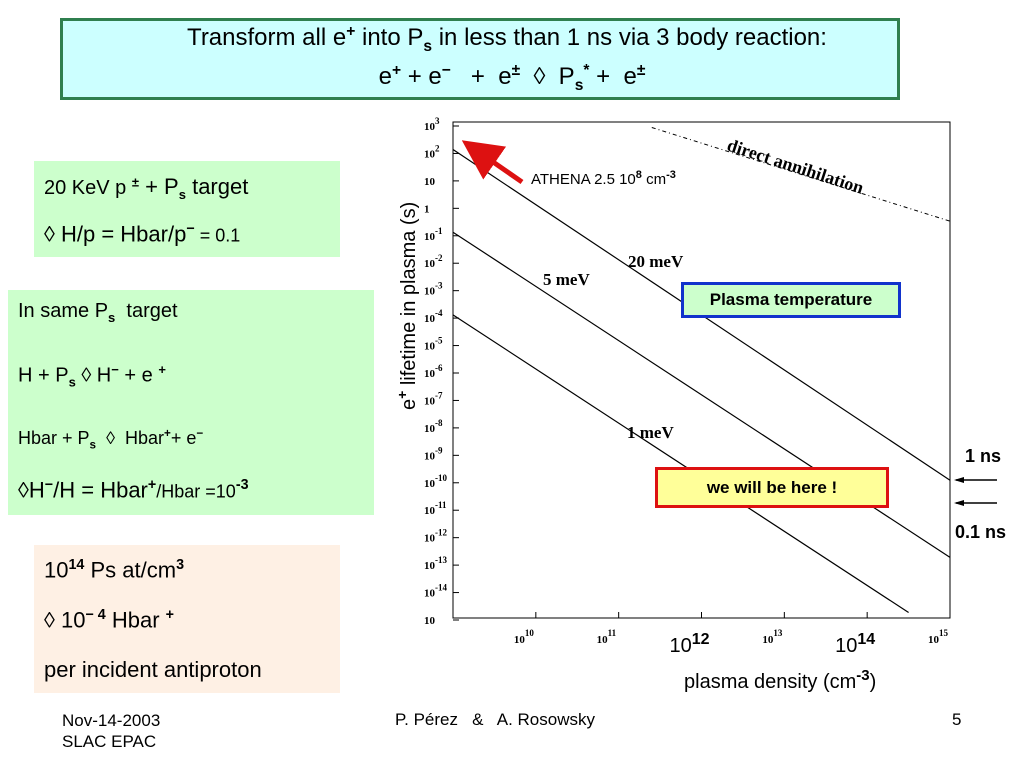 Image resolution: width=1024 pixels, height=768 pixels. I want to click on x-tick-label: 1012, so click(690, 644).